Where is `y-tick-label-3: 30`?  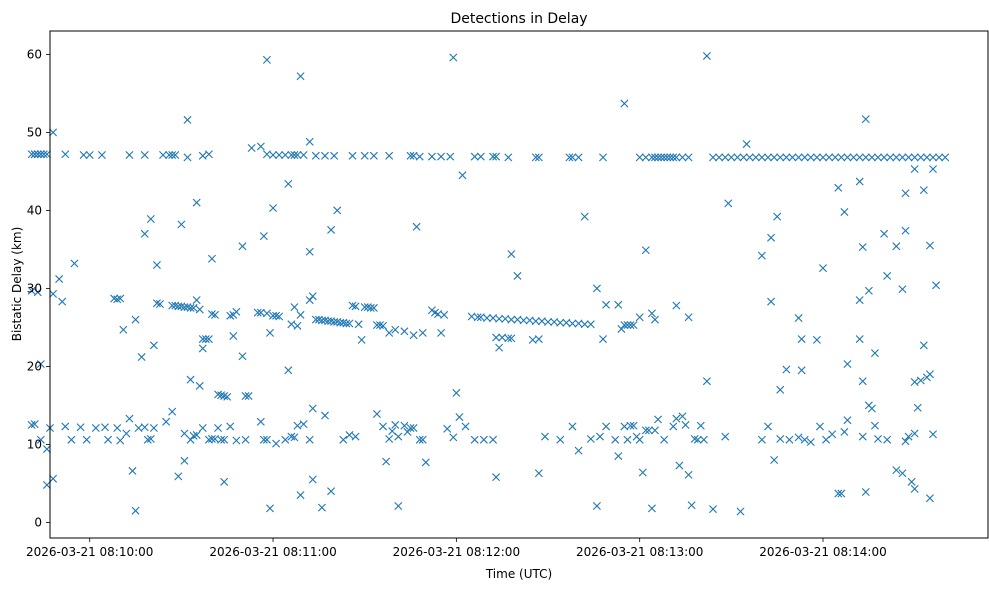 y-tick-label-3: 30 is located at coordinates (34, 288).